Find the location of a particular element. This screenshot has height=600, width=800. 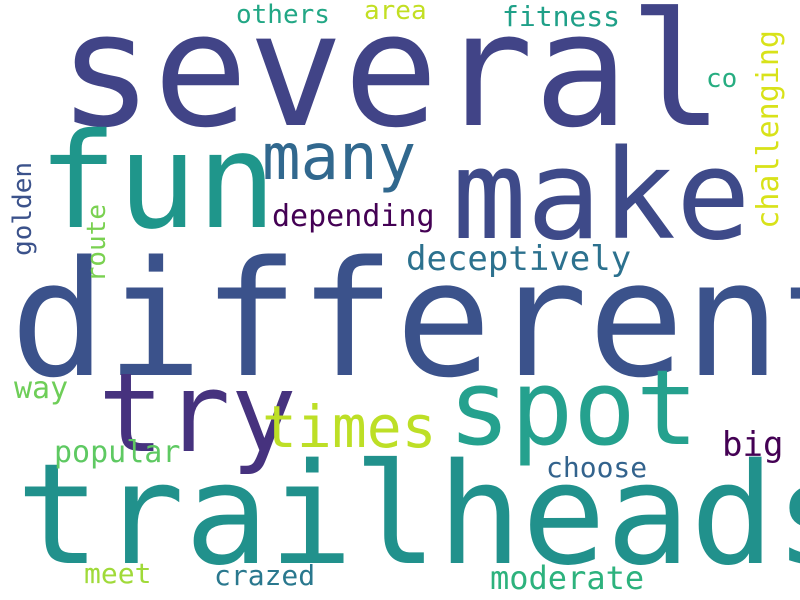

word-way: way is located at coordinates (41, 388).